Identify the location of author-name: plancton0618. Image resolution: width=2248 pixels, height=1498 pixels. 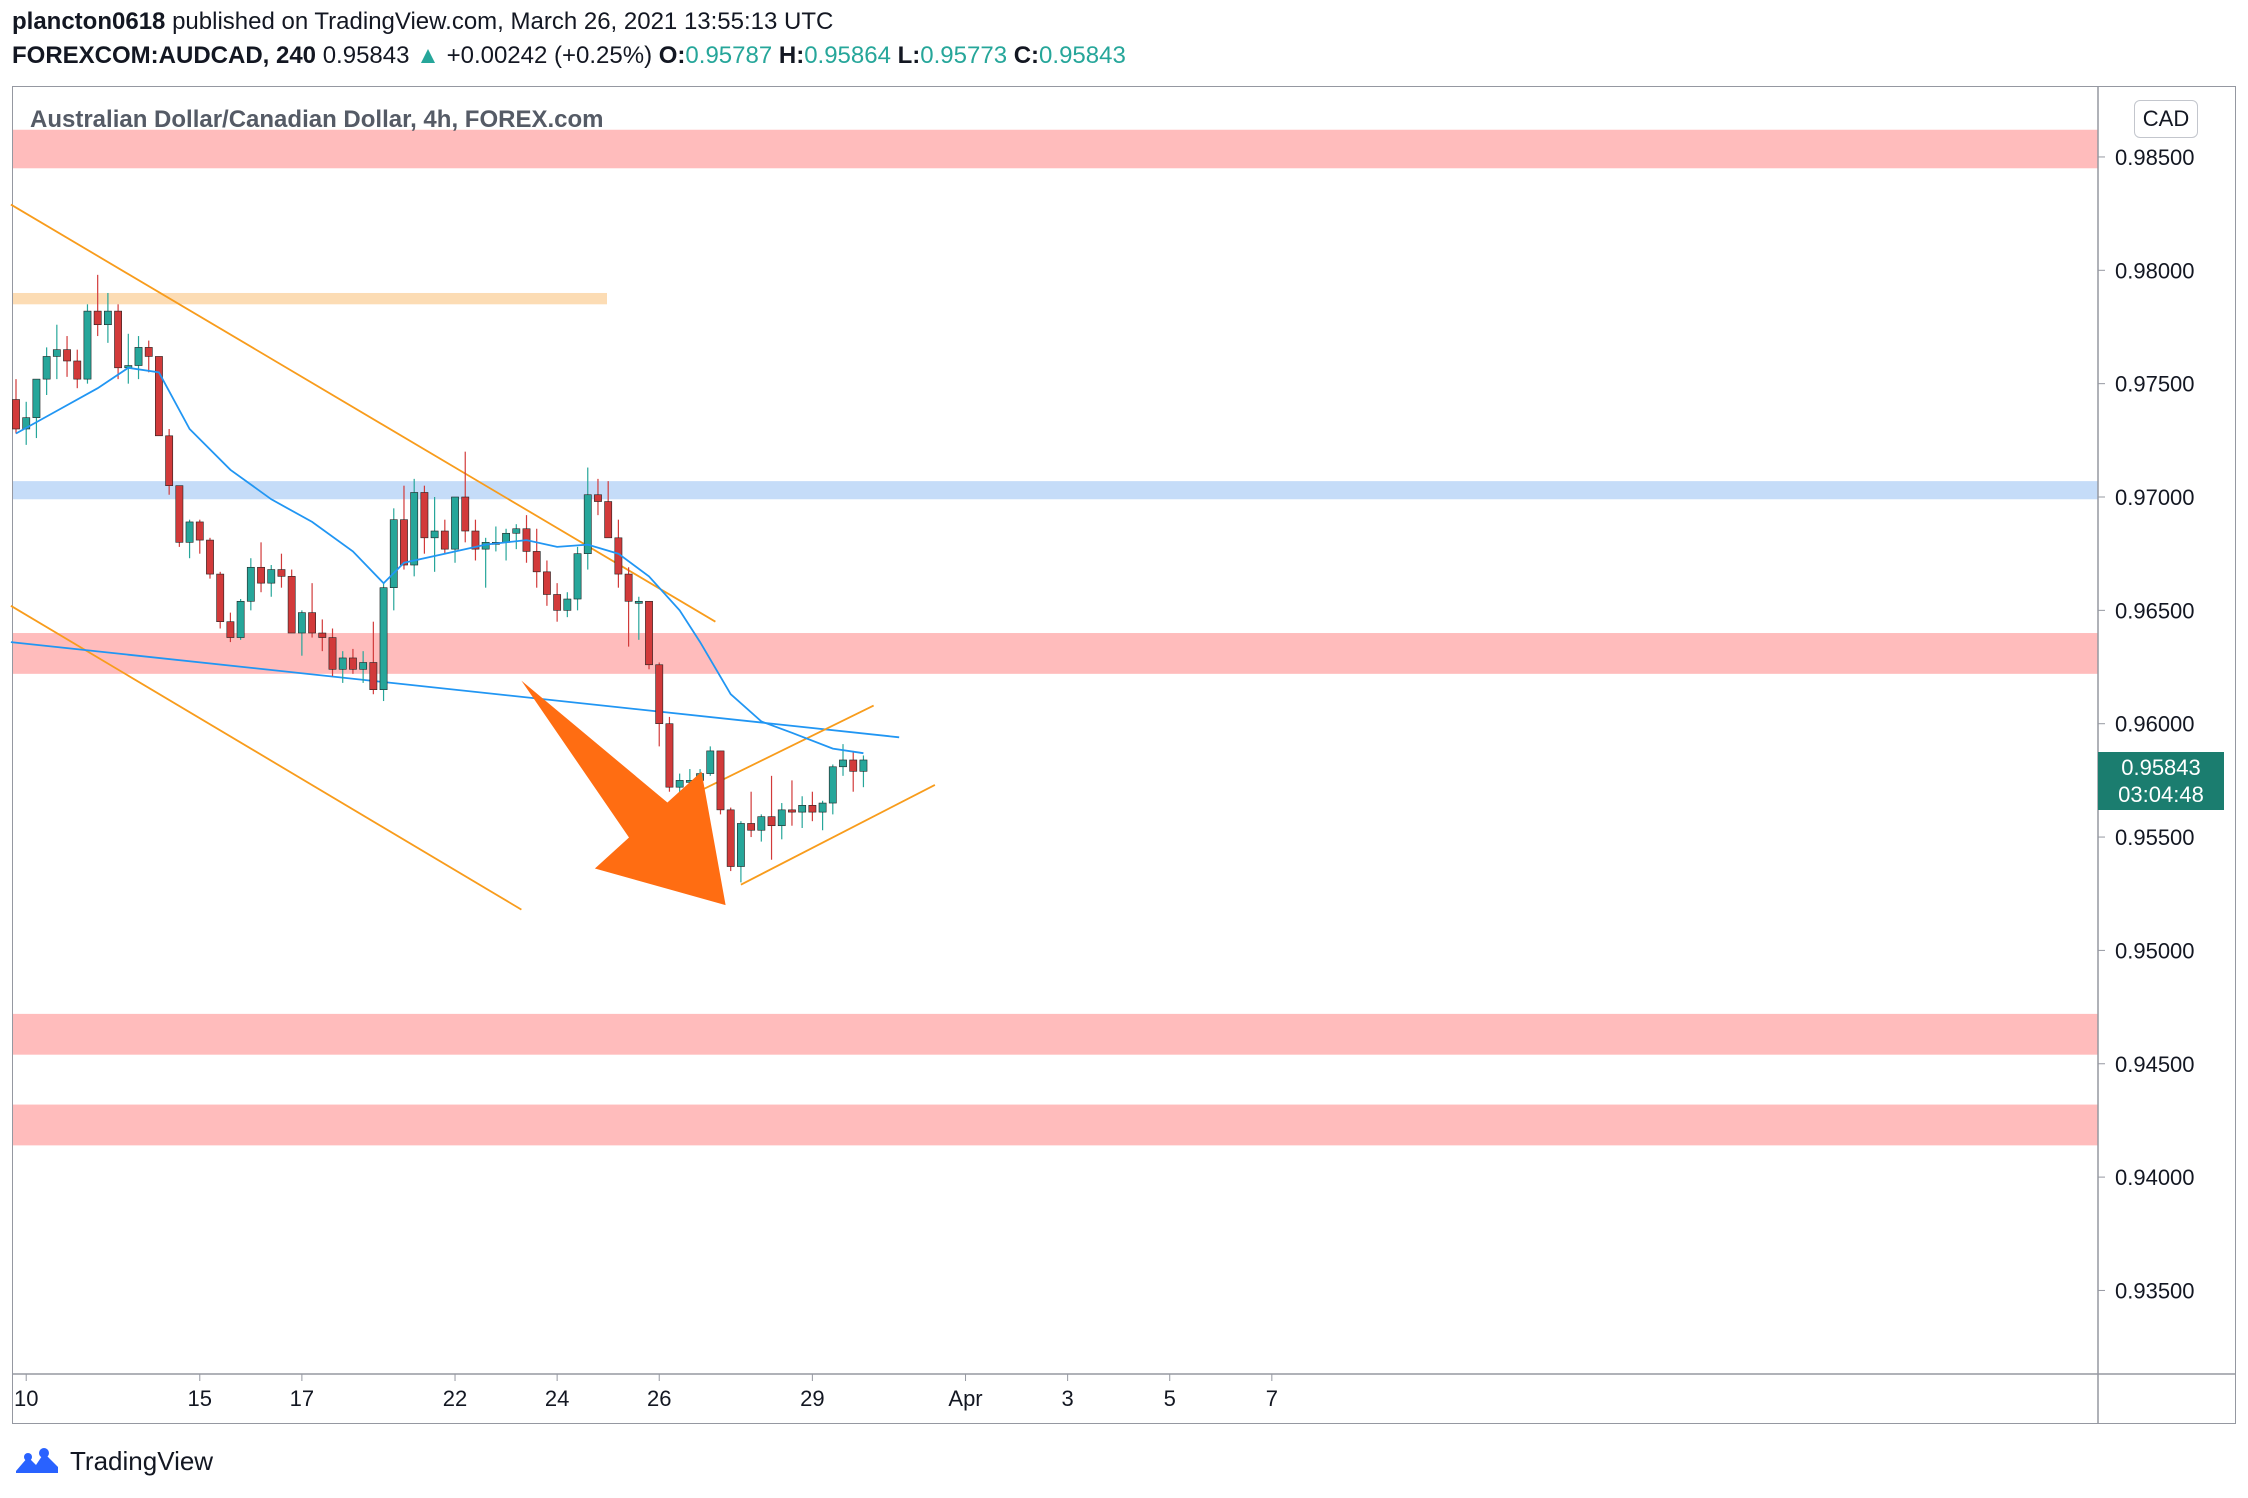
(89, 21).